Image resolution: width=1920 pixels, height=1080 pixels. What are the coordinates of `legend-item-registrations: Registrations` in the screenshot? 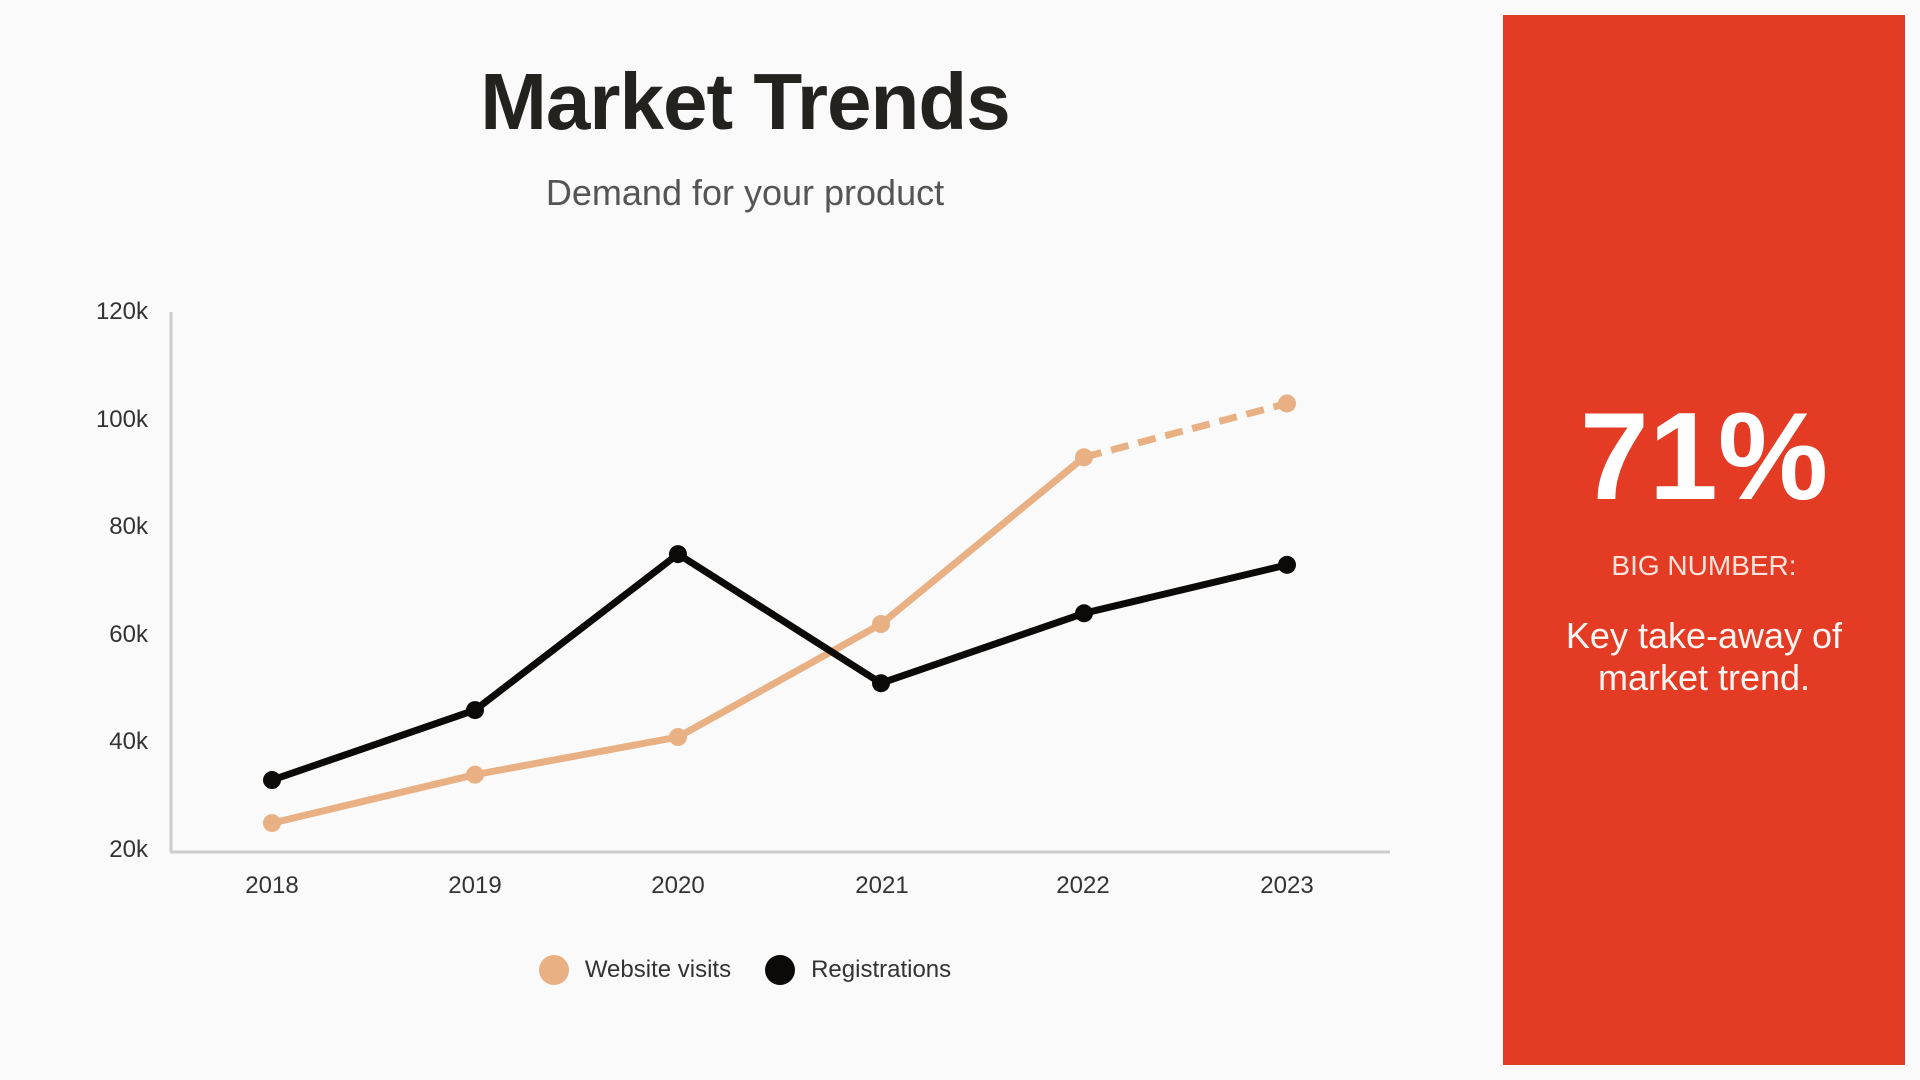 It's located at (858, 970).